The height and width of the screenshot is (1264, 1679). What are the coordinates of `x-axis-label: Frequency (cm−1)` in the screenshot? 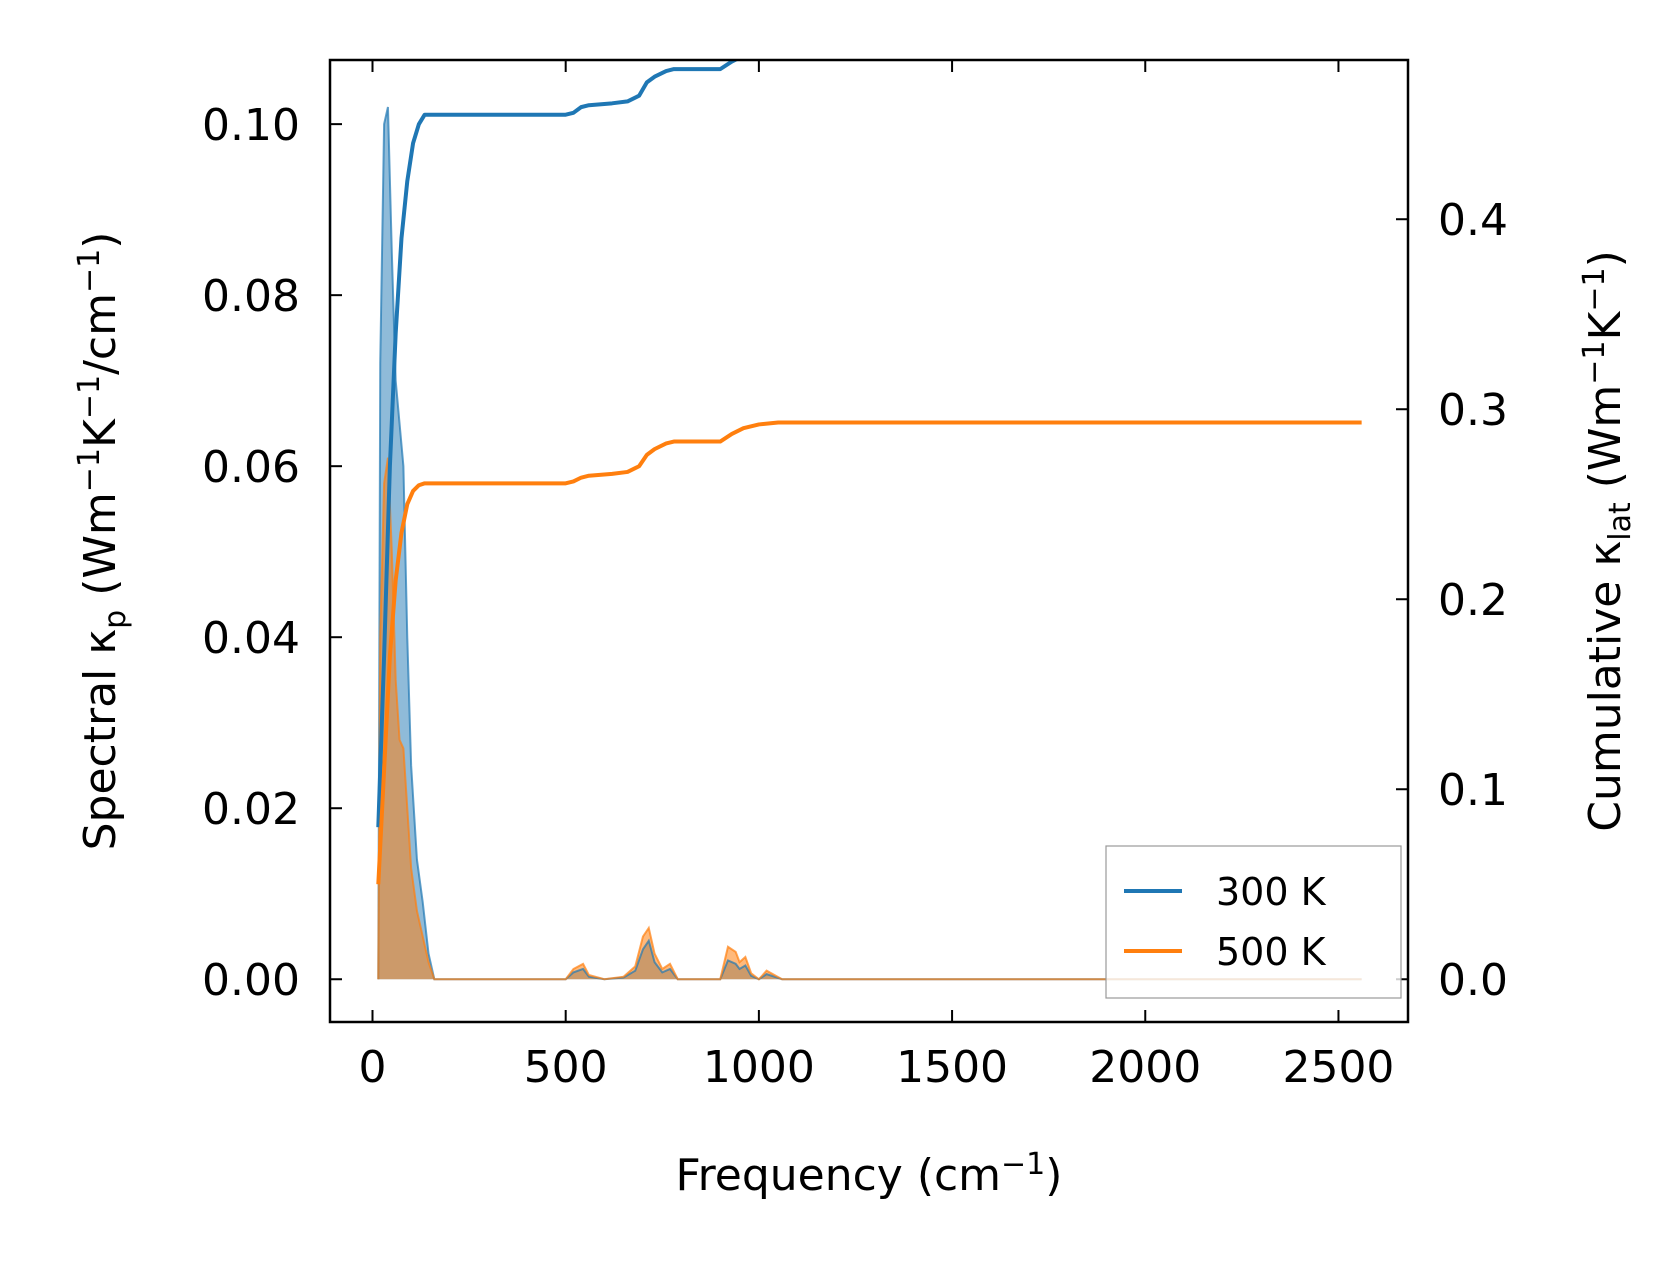 It's located at (869, 1174).